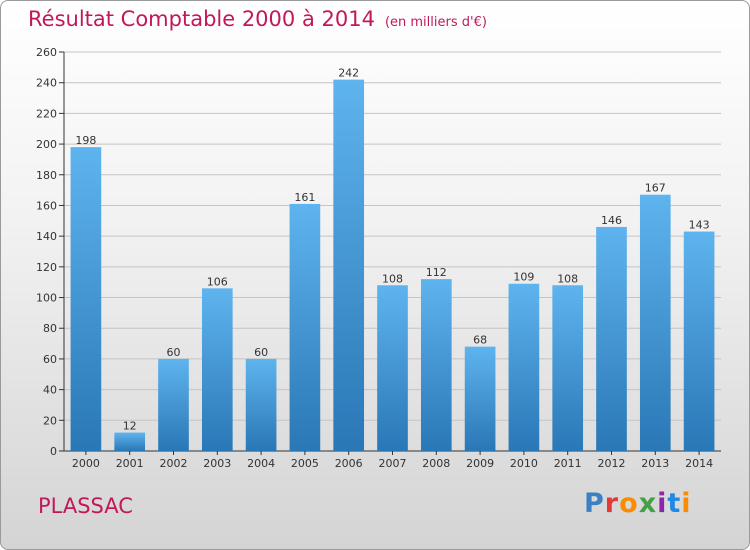  What do you see at coordinates (46, 144) in the screenshot?
I see `y-tick-label: 200` at bounding box center [46, 144].